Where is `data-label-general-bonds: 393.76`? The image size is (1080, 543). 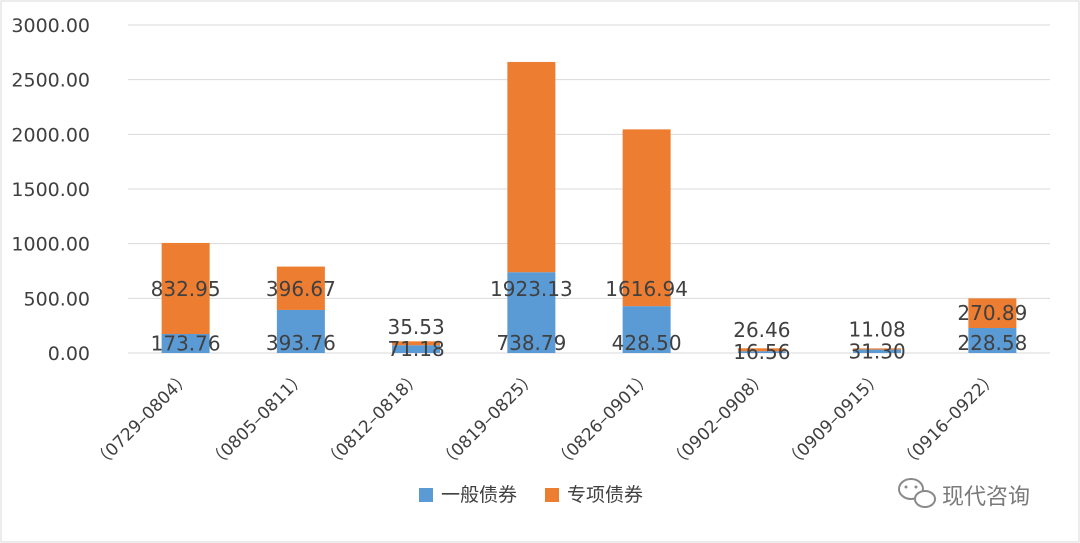 data-label-general-bonds: 393.76 is located at coordinates (301, 343).